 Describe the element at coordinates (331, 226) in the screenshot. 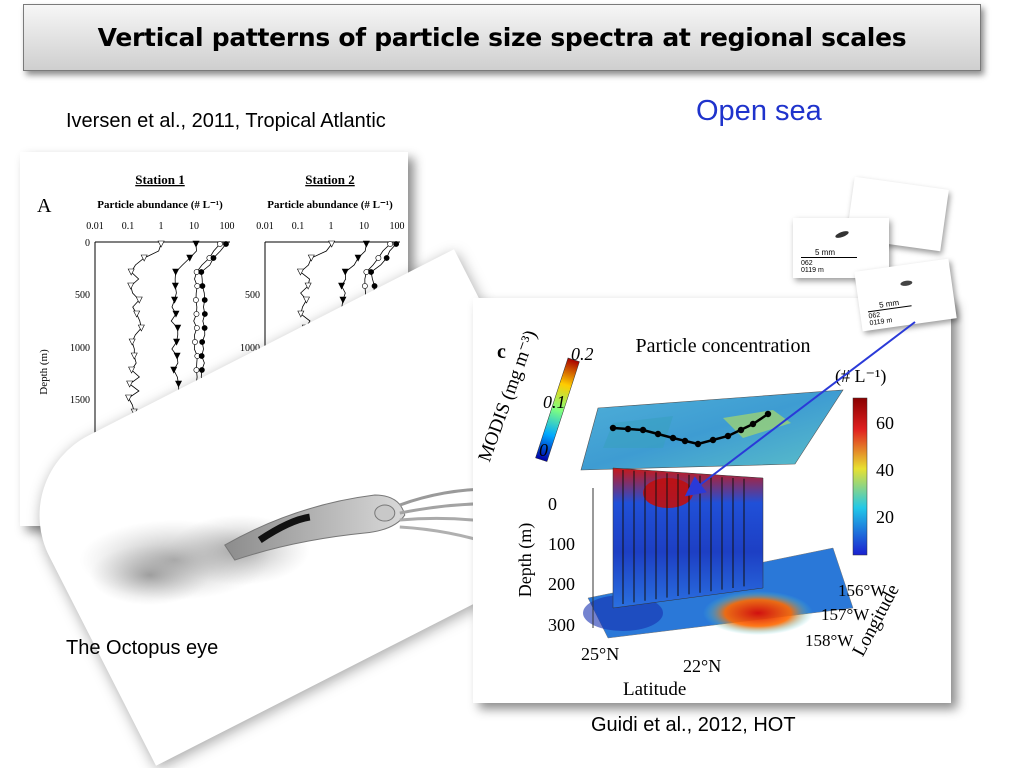

I see `s2-xtick-3: 1` at that location.